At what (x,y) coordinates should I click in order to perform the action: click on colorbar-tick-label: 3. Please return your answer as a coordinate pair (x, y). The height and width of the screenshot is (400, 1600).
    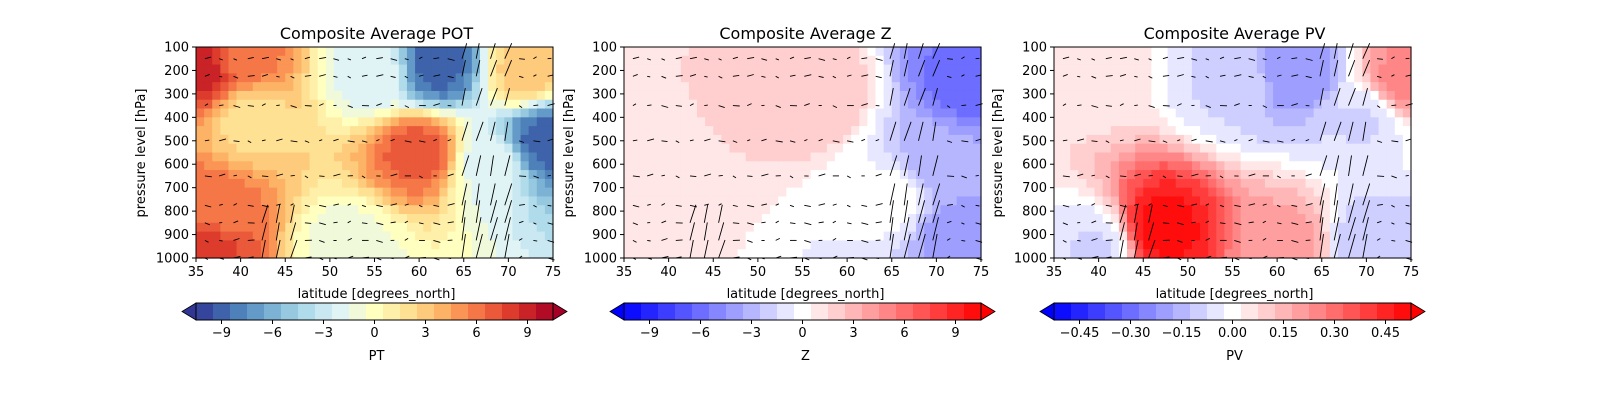
    Looking at the image, I should click on (425, 333).